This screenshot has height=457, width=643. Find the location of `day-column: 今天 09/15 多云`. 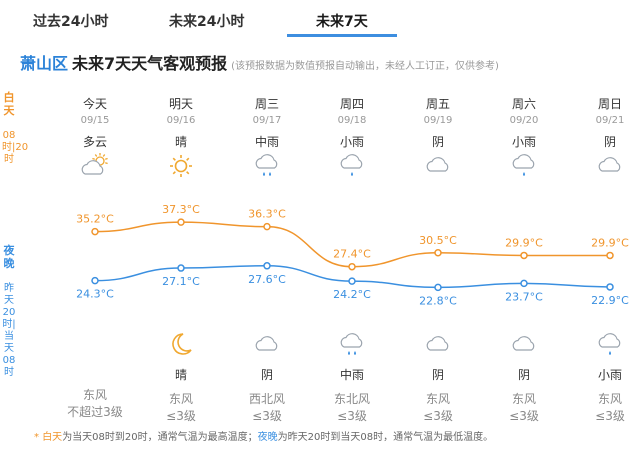

day-column: 今天 09/15 多云 is located at coordinates (95, 140).